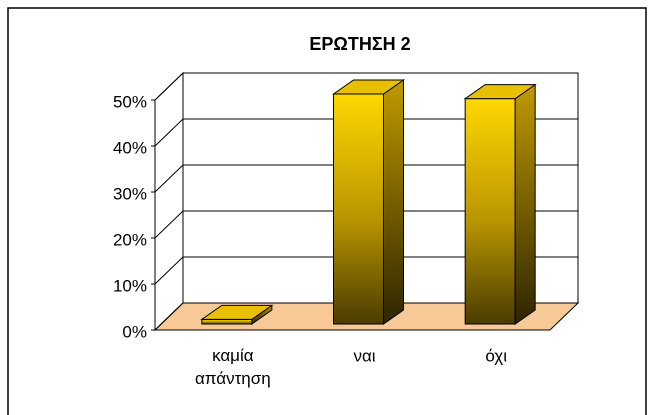 The height and width of the screenshot is (415, 654). I want to click on x-tick-label: καμία απάντηση, so click(233, 367).